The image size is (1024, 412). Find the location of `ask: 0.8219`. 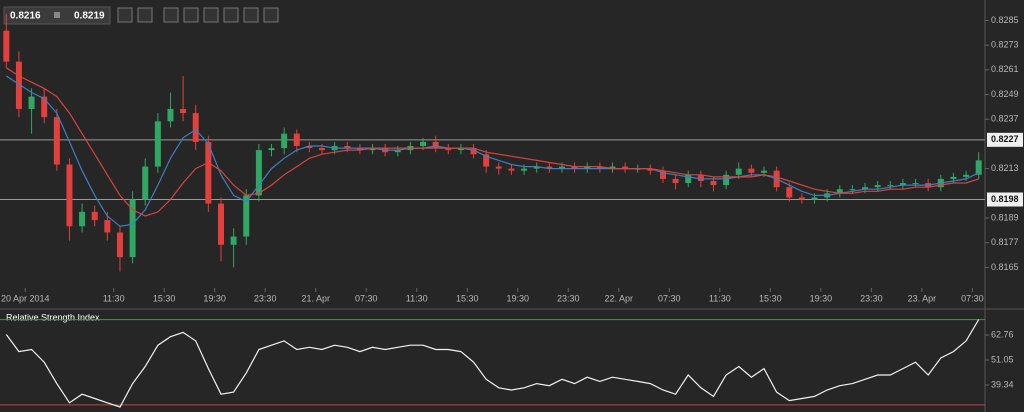

ask: 0.8219 is located at coordinates (89, 16).